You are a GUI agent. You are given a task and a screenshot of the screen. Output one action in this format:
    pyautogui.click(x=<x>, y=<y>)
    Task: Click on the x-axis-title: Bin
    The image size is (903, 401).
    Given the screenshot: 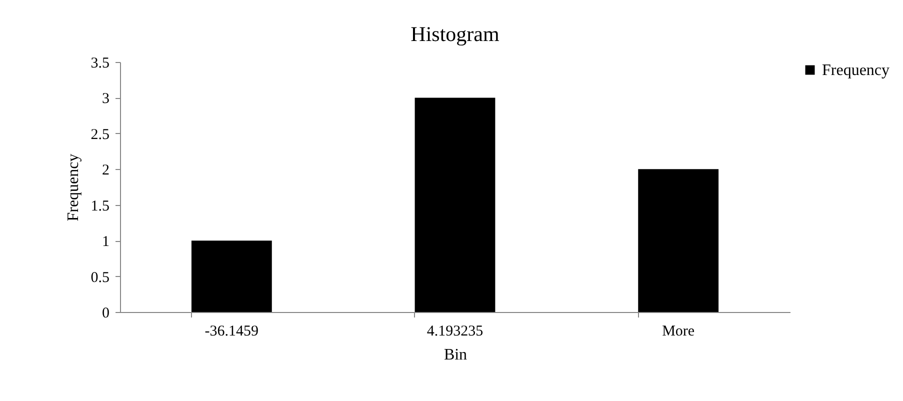 What is the action you would take?
    pyautogui.click(x=456, y=355)
    